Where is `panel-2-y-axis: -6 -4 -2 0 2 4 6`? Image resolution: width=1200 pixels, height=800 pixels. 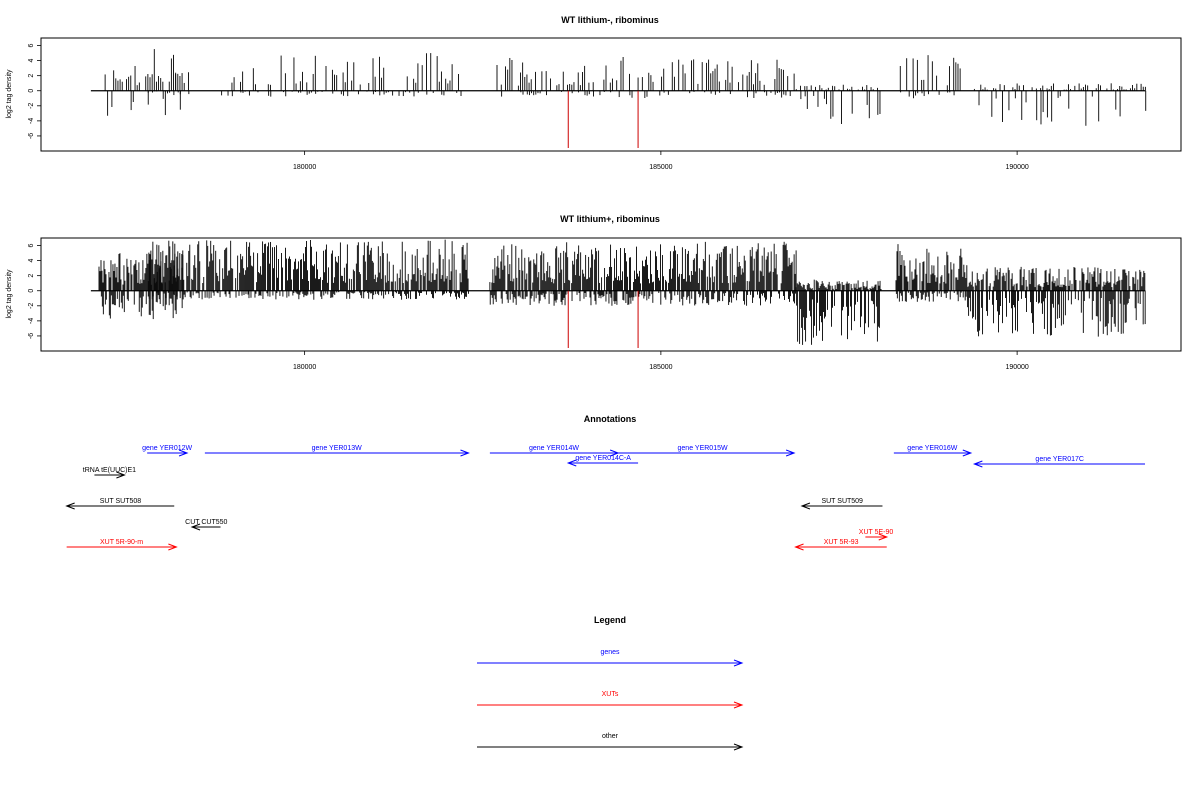 panel-2-y-axis: -6 -4 -2 0 2 4 6 is located at coordinates (35, 291).